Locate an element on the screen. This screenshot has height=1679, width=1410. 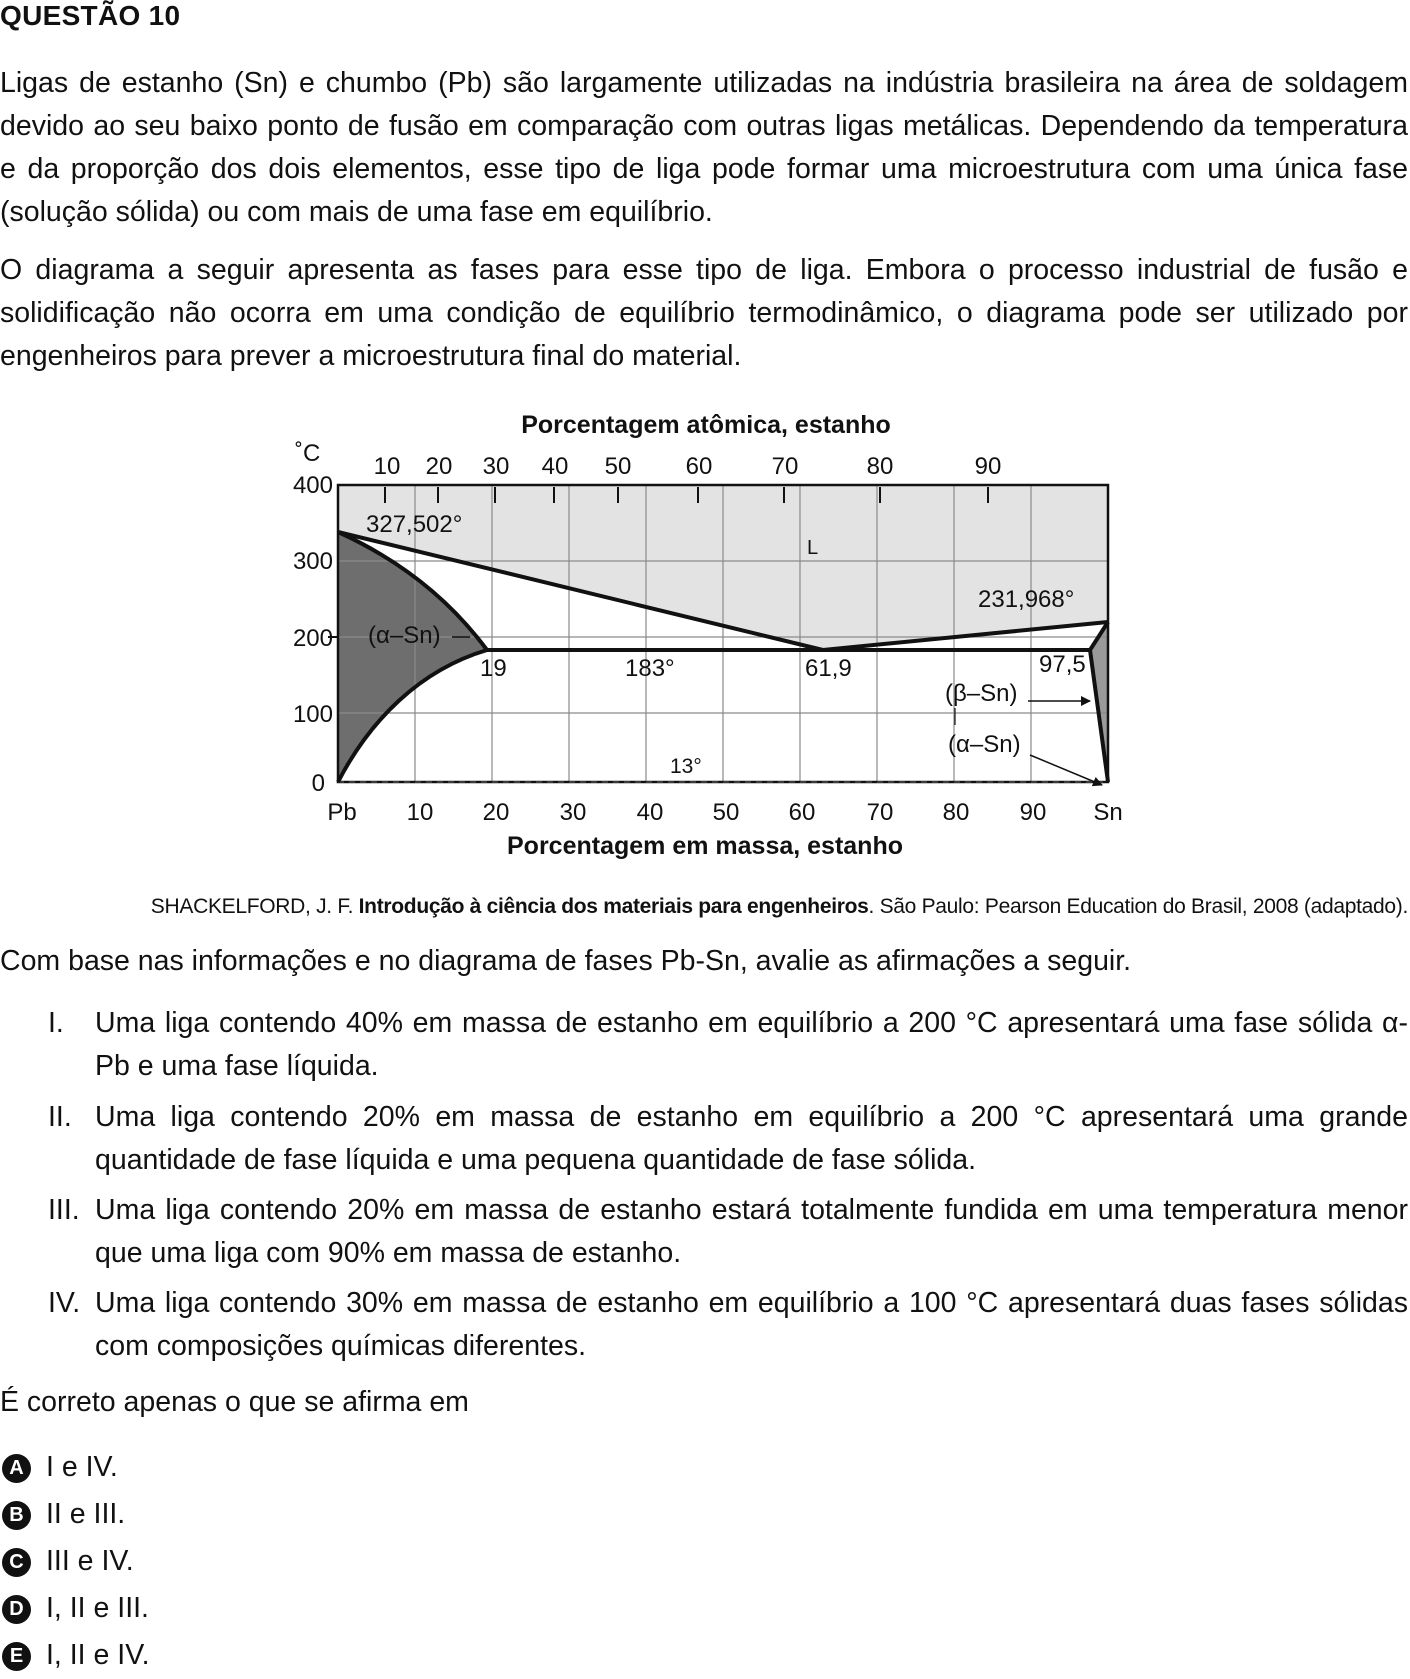
beta-sn-label: (β–Sn) is located at coordinates (981, 693).